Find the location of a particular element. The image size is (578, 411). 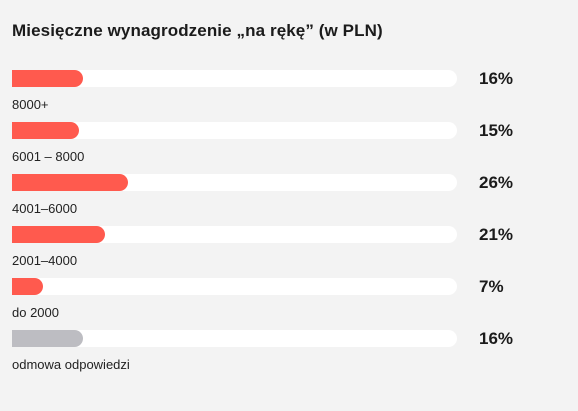

value-label: 15% is located at coordinates (496, 130).